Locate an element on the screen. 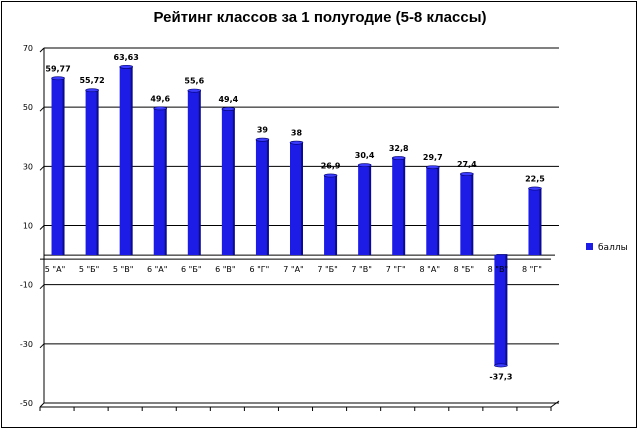  data-label: 38 is located at coordinates (297, 133).